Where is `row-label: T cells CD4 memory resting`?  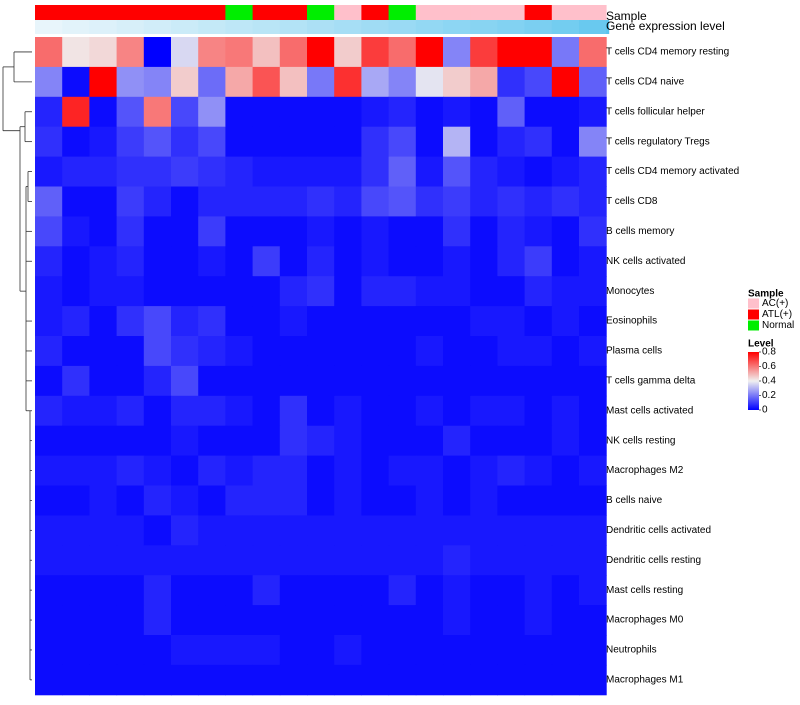
row-label: T cells CD4 memory resting is located at coordinates (667, 52).